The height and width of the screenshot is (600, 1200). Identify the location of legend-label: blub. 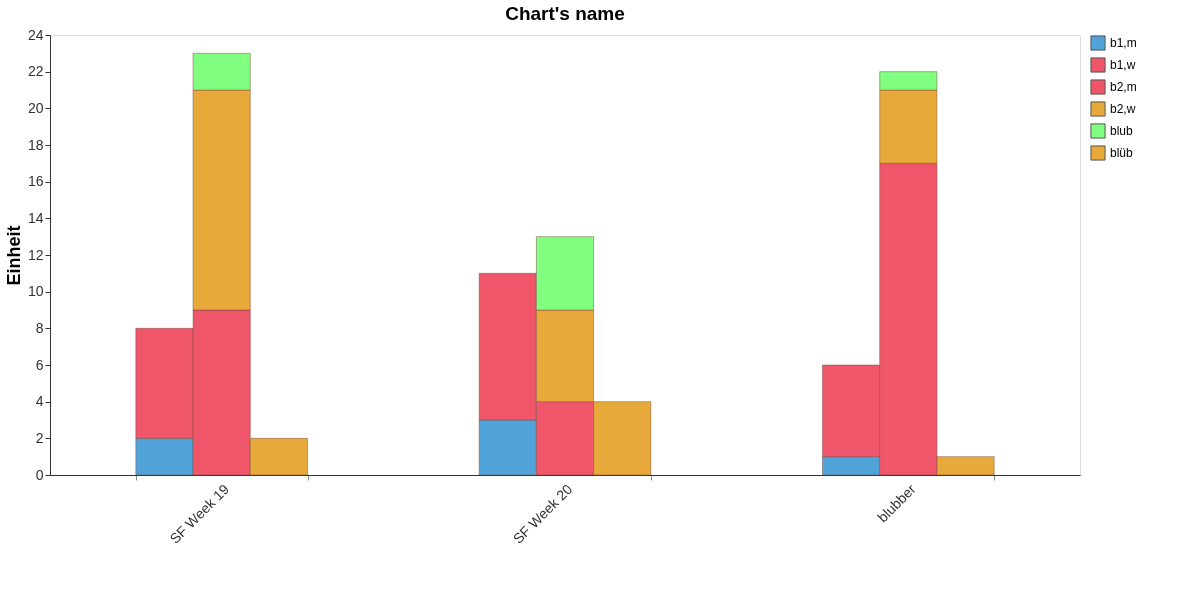
(1122, 131).